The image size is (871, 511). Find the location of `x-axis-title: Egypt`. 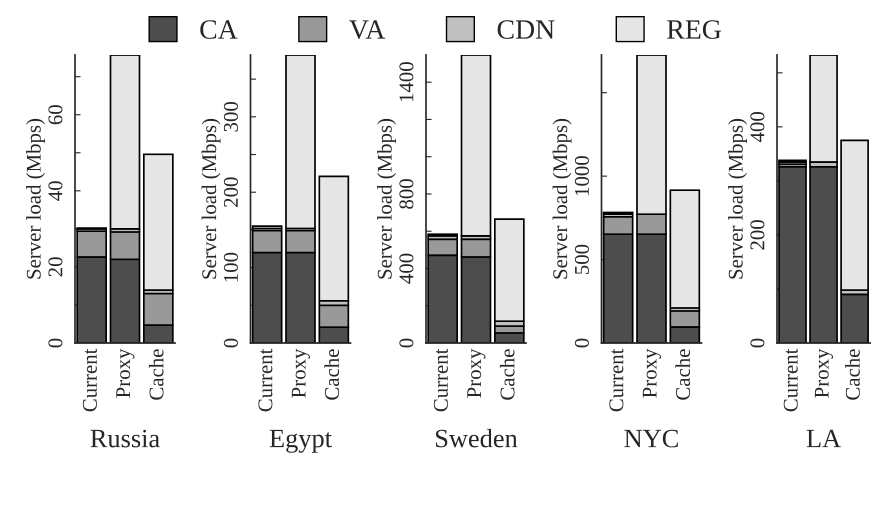

x-axis-title: Egypt is located at coordinates (301, 441).